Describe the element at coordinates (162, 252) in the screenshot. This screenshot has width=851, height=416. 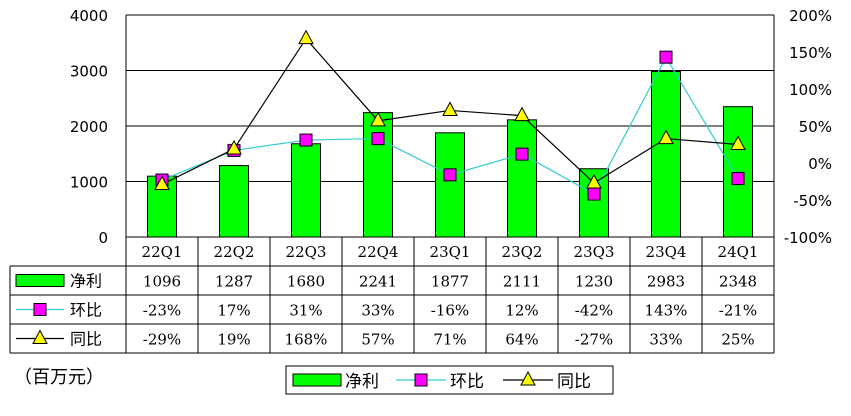
I see `category-label: 22Q1` at that location.